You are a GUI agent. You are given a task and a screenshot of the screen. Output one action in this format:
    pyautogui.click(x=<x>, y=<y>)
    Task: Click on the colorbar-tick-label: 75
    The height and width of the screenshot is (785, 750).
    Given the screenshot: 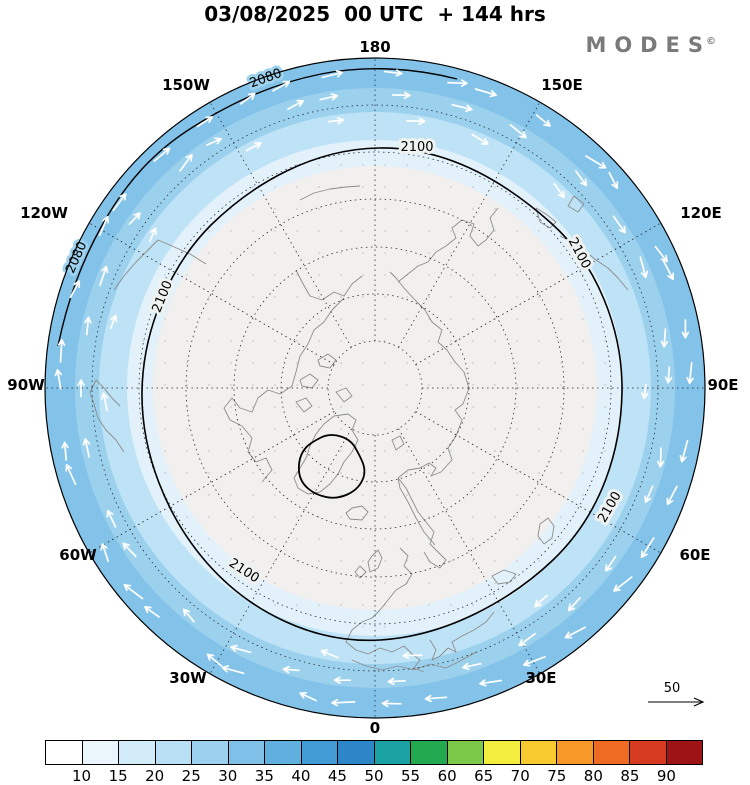 What is the action you would take?
    pyautogui.click(x=557, y=776)
    